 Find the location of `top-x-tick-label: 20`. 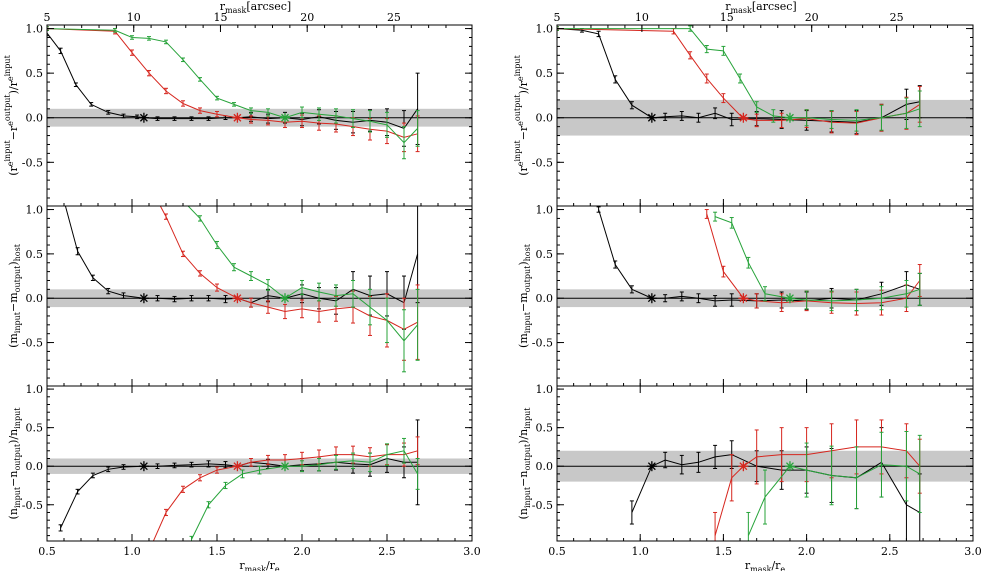

top-x-tick-label: 20 is located at coordinates (307, 17).